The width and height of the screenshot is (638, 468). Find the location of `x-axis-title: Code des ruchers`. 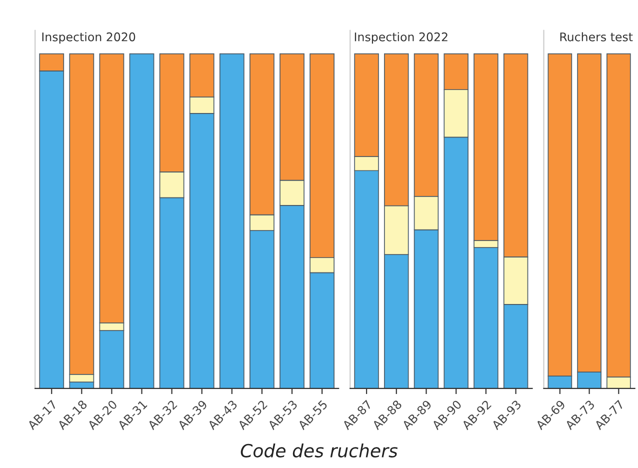

x-axis-title: Code des ruchers is located at coordinates (319, 451).